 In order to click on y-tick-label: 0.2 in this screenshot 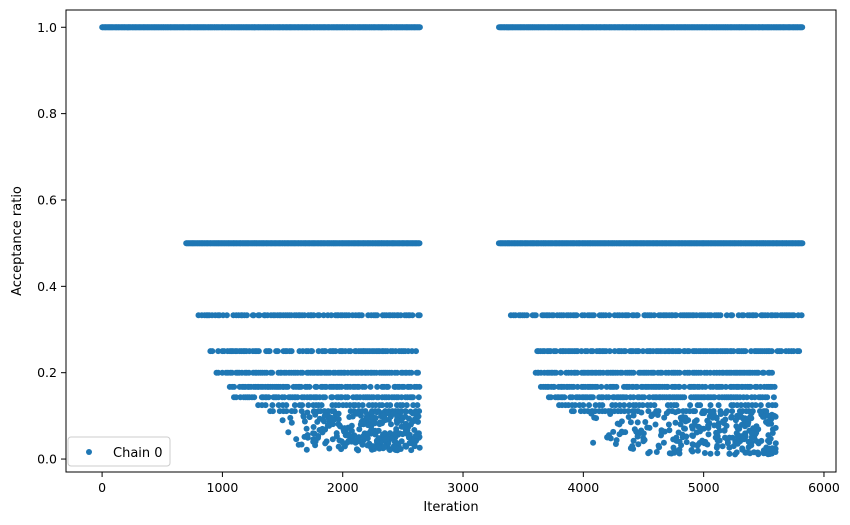, I will do `click(47, 372)`.